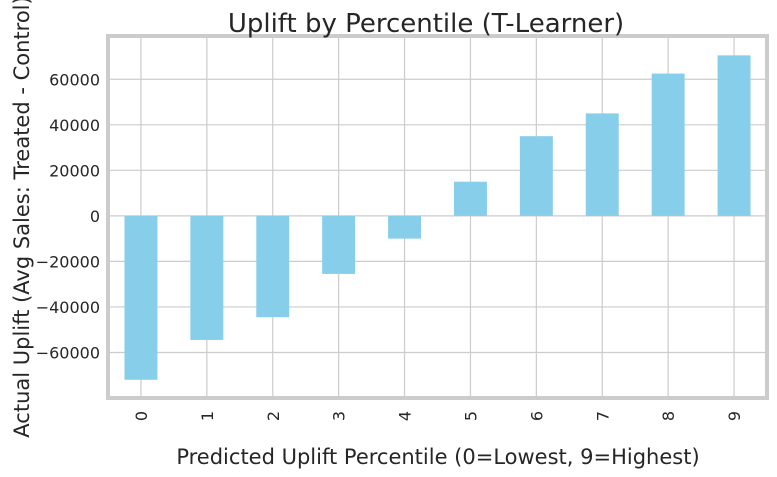 Image resolution: width=777 pixels, height=477 pixels. What do you see at coordinates (74, 170) in the screenshot?
I see `y-tick-label: 20000` at bounding box center [74, 170].